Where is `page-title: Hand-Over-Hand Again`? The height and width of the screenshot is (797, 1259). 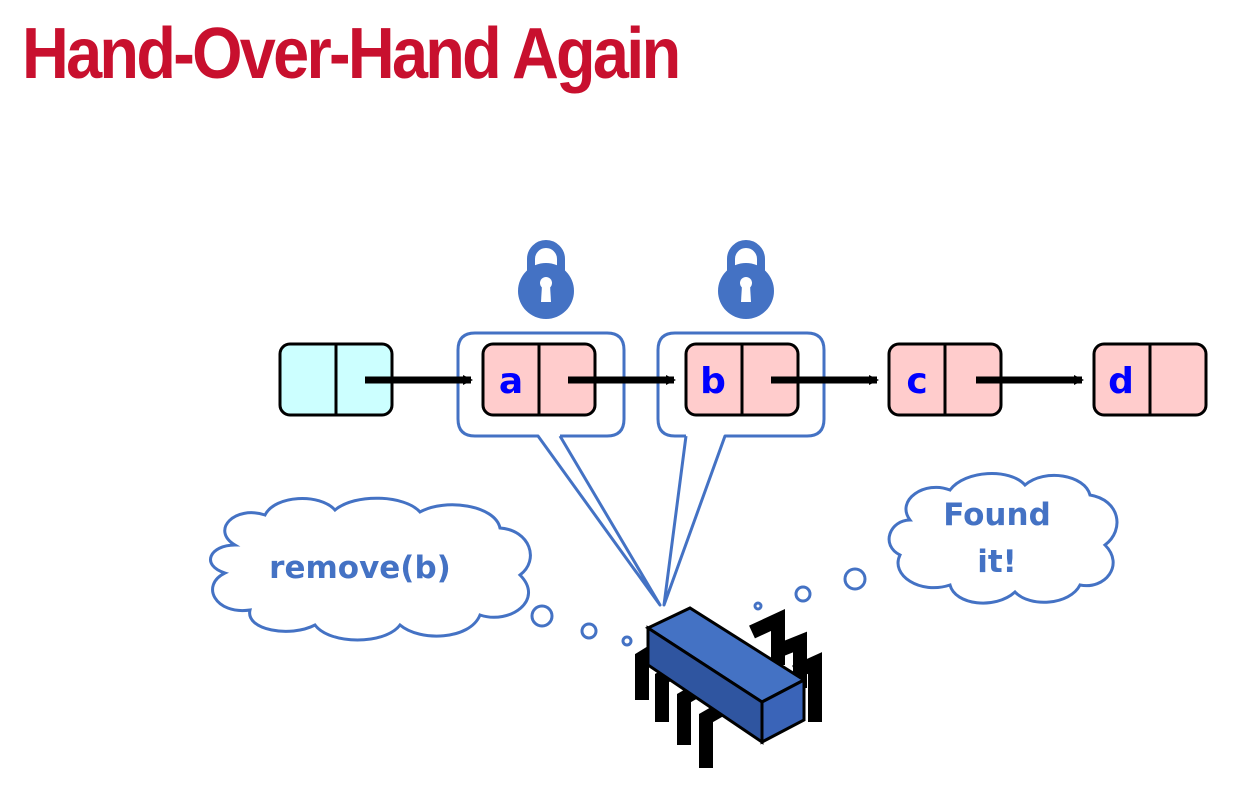 page-title: Hand-Over-Hand Again is located at coordinates (351, 54).